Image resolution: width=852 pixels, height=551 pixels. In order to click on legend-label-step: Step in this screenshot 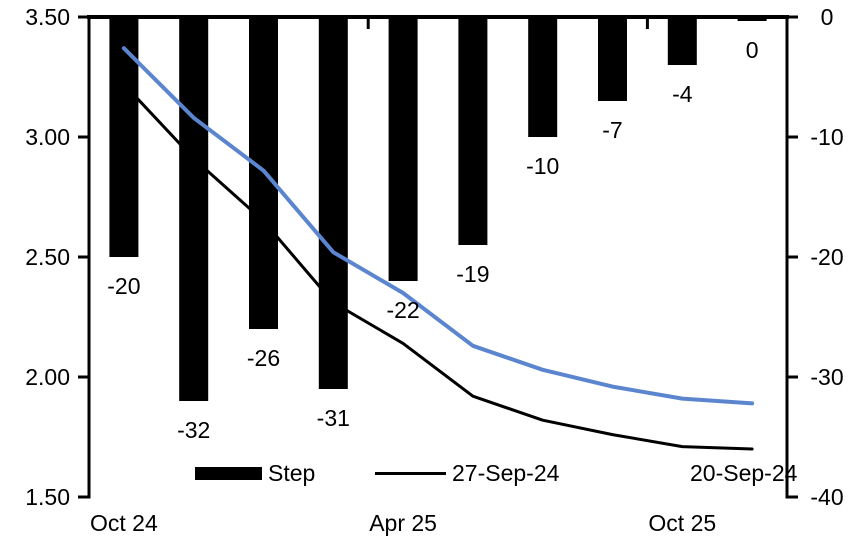, I will do `click(292, 473)`.